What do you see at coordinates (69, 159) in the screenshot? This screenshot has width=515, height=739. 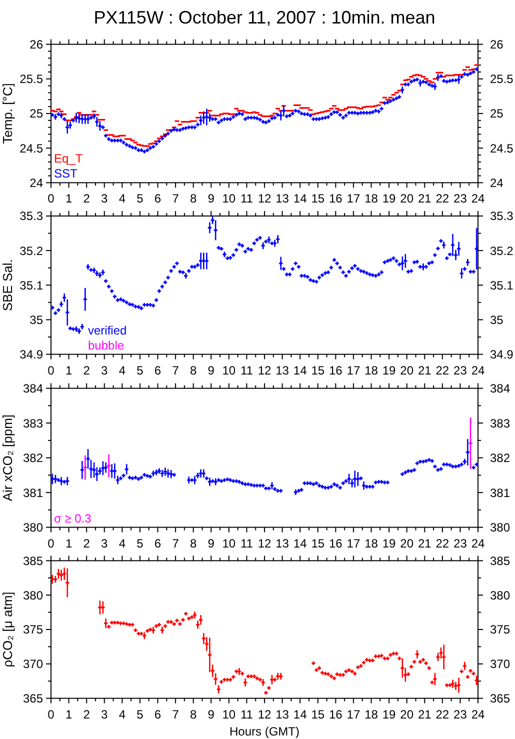 I see `text: Eq_T` at bounding box center [69, 159].